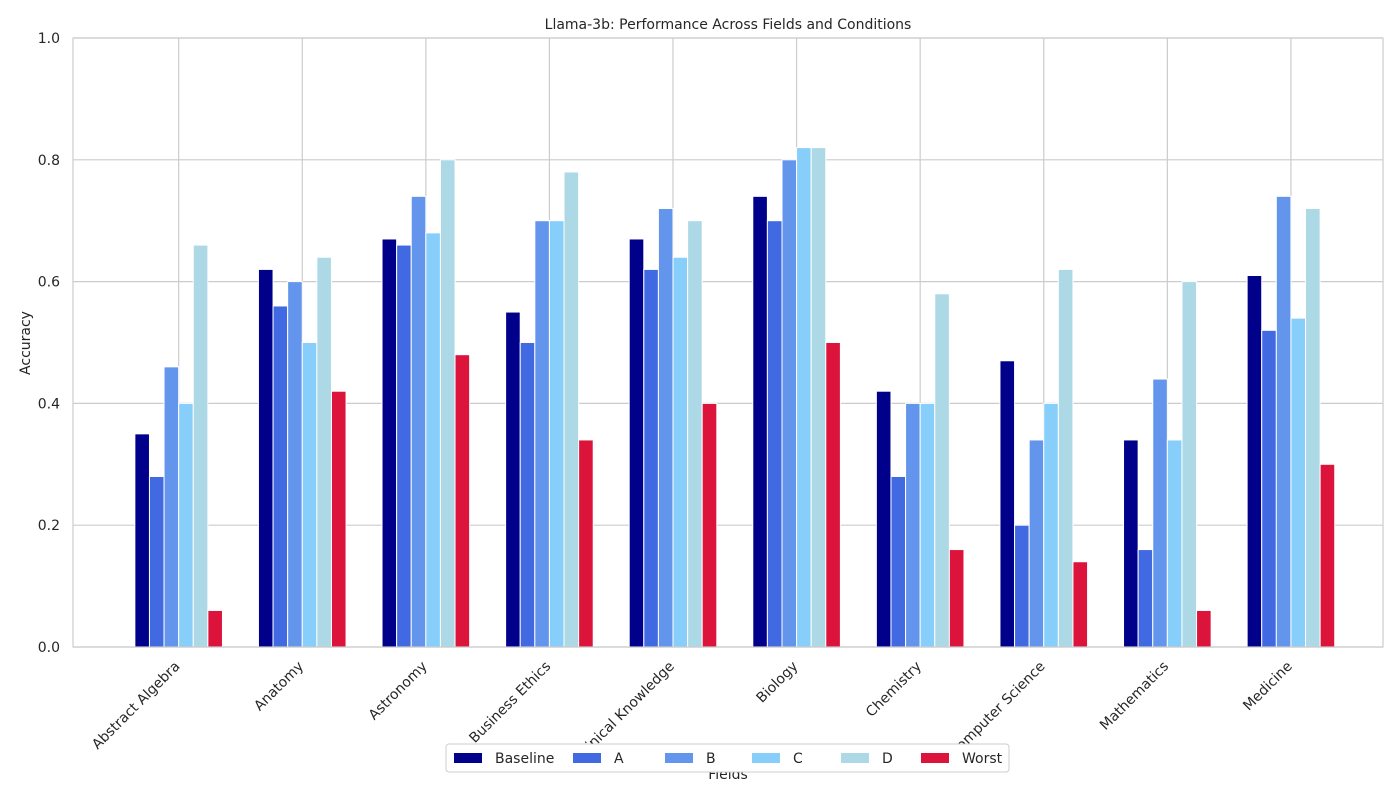 This screenshot has height=800, width=1400. Describe the element at coordinates (49, 343) in the screenshot. I see `y-tick-labels: 0.0 0.2 0.4 0.6 0.8 1.0` at that location.